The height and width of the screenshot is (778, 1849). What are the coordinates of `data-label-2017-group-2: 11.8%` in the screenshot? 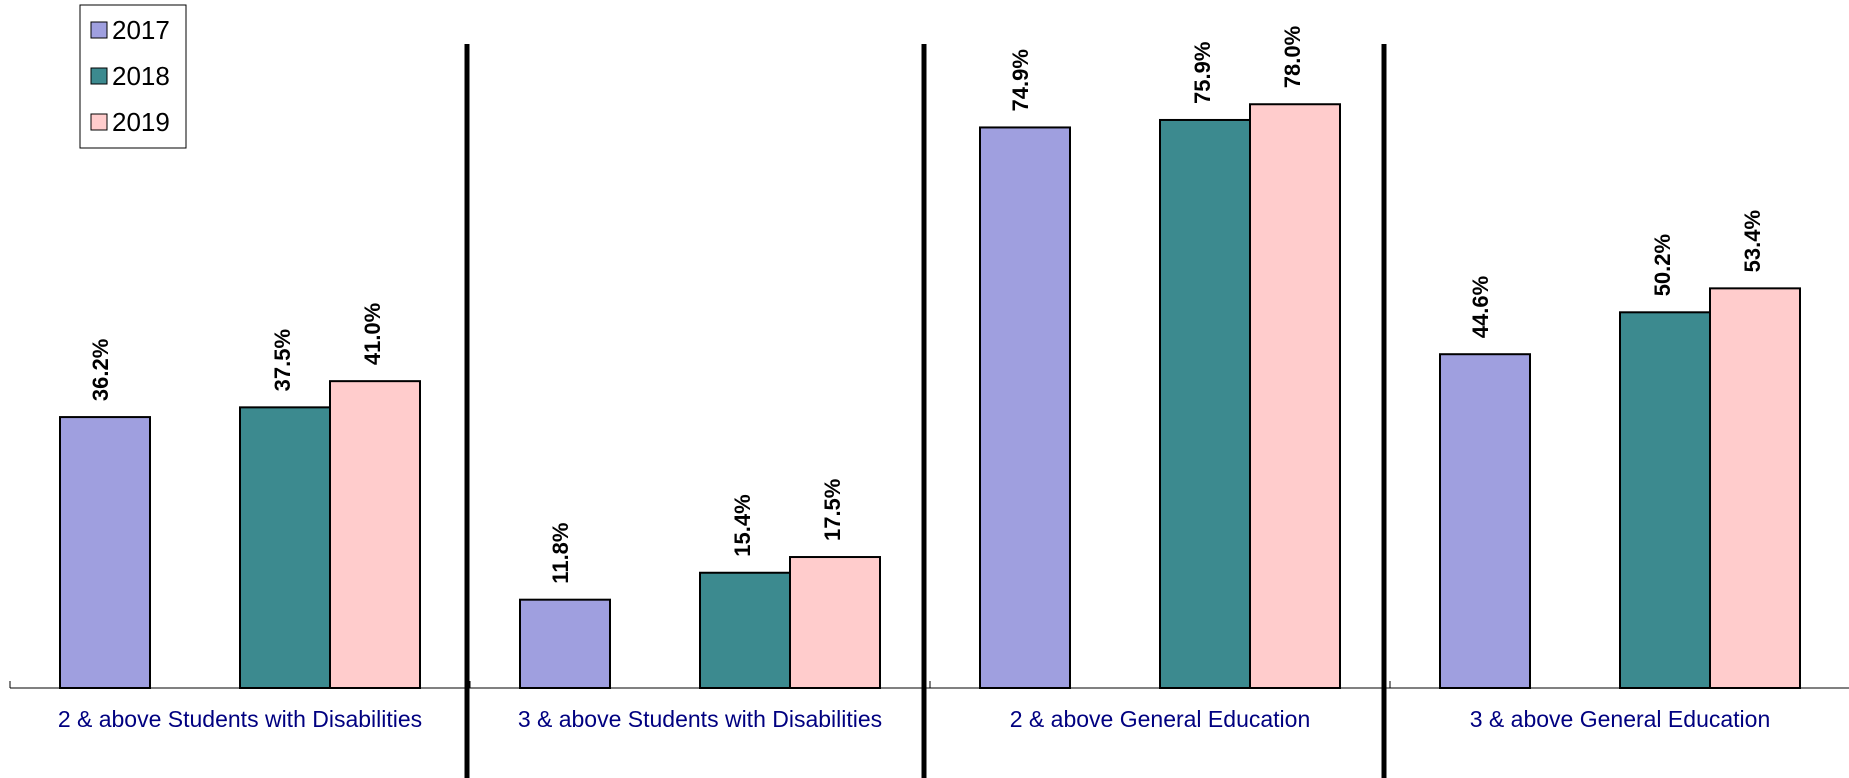 It's located at (560, 553).